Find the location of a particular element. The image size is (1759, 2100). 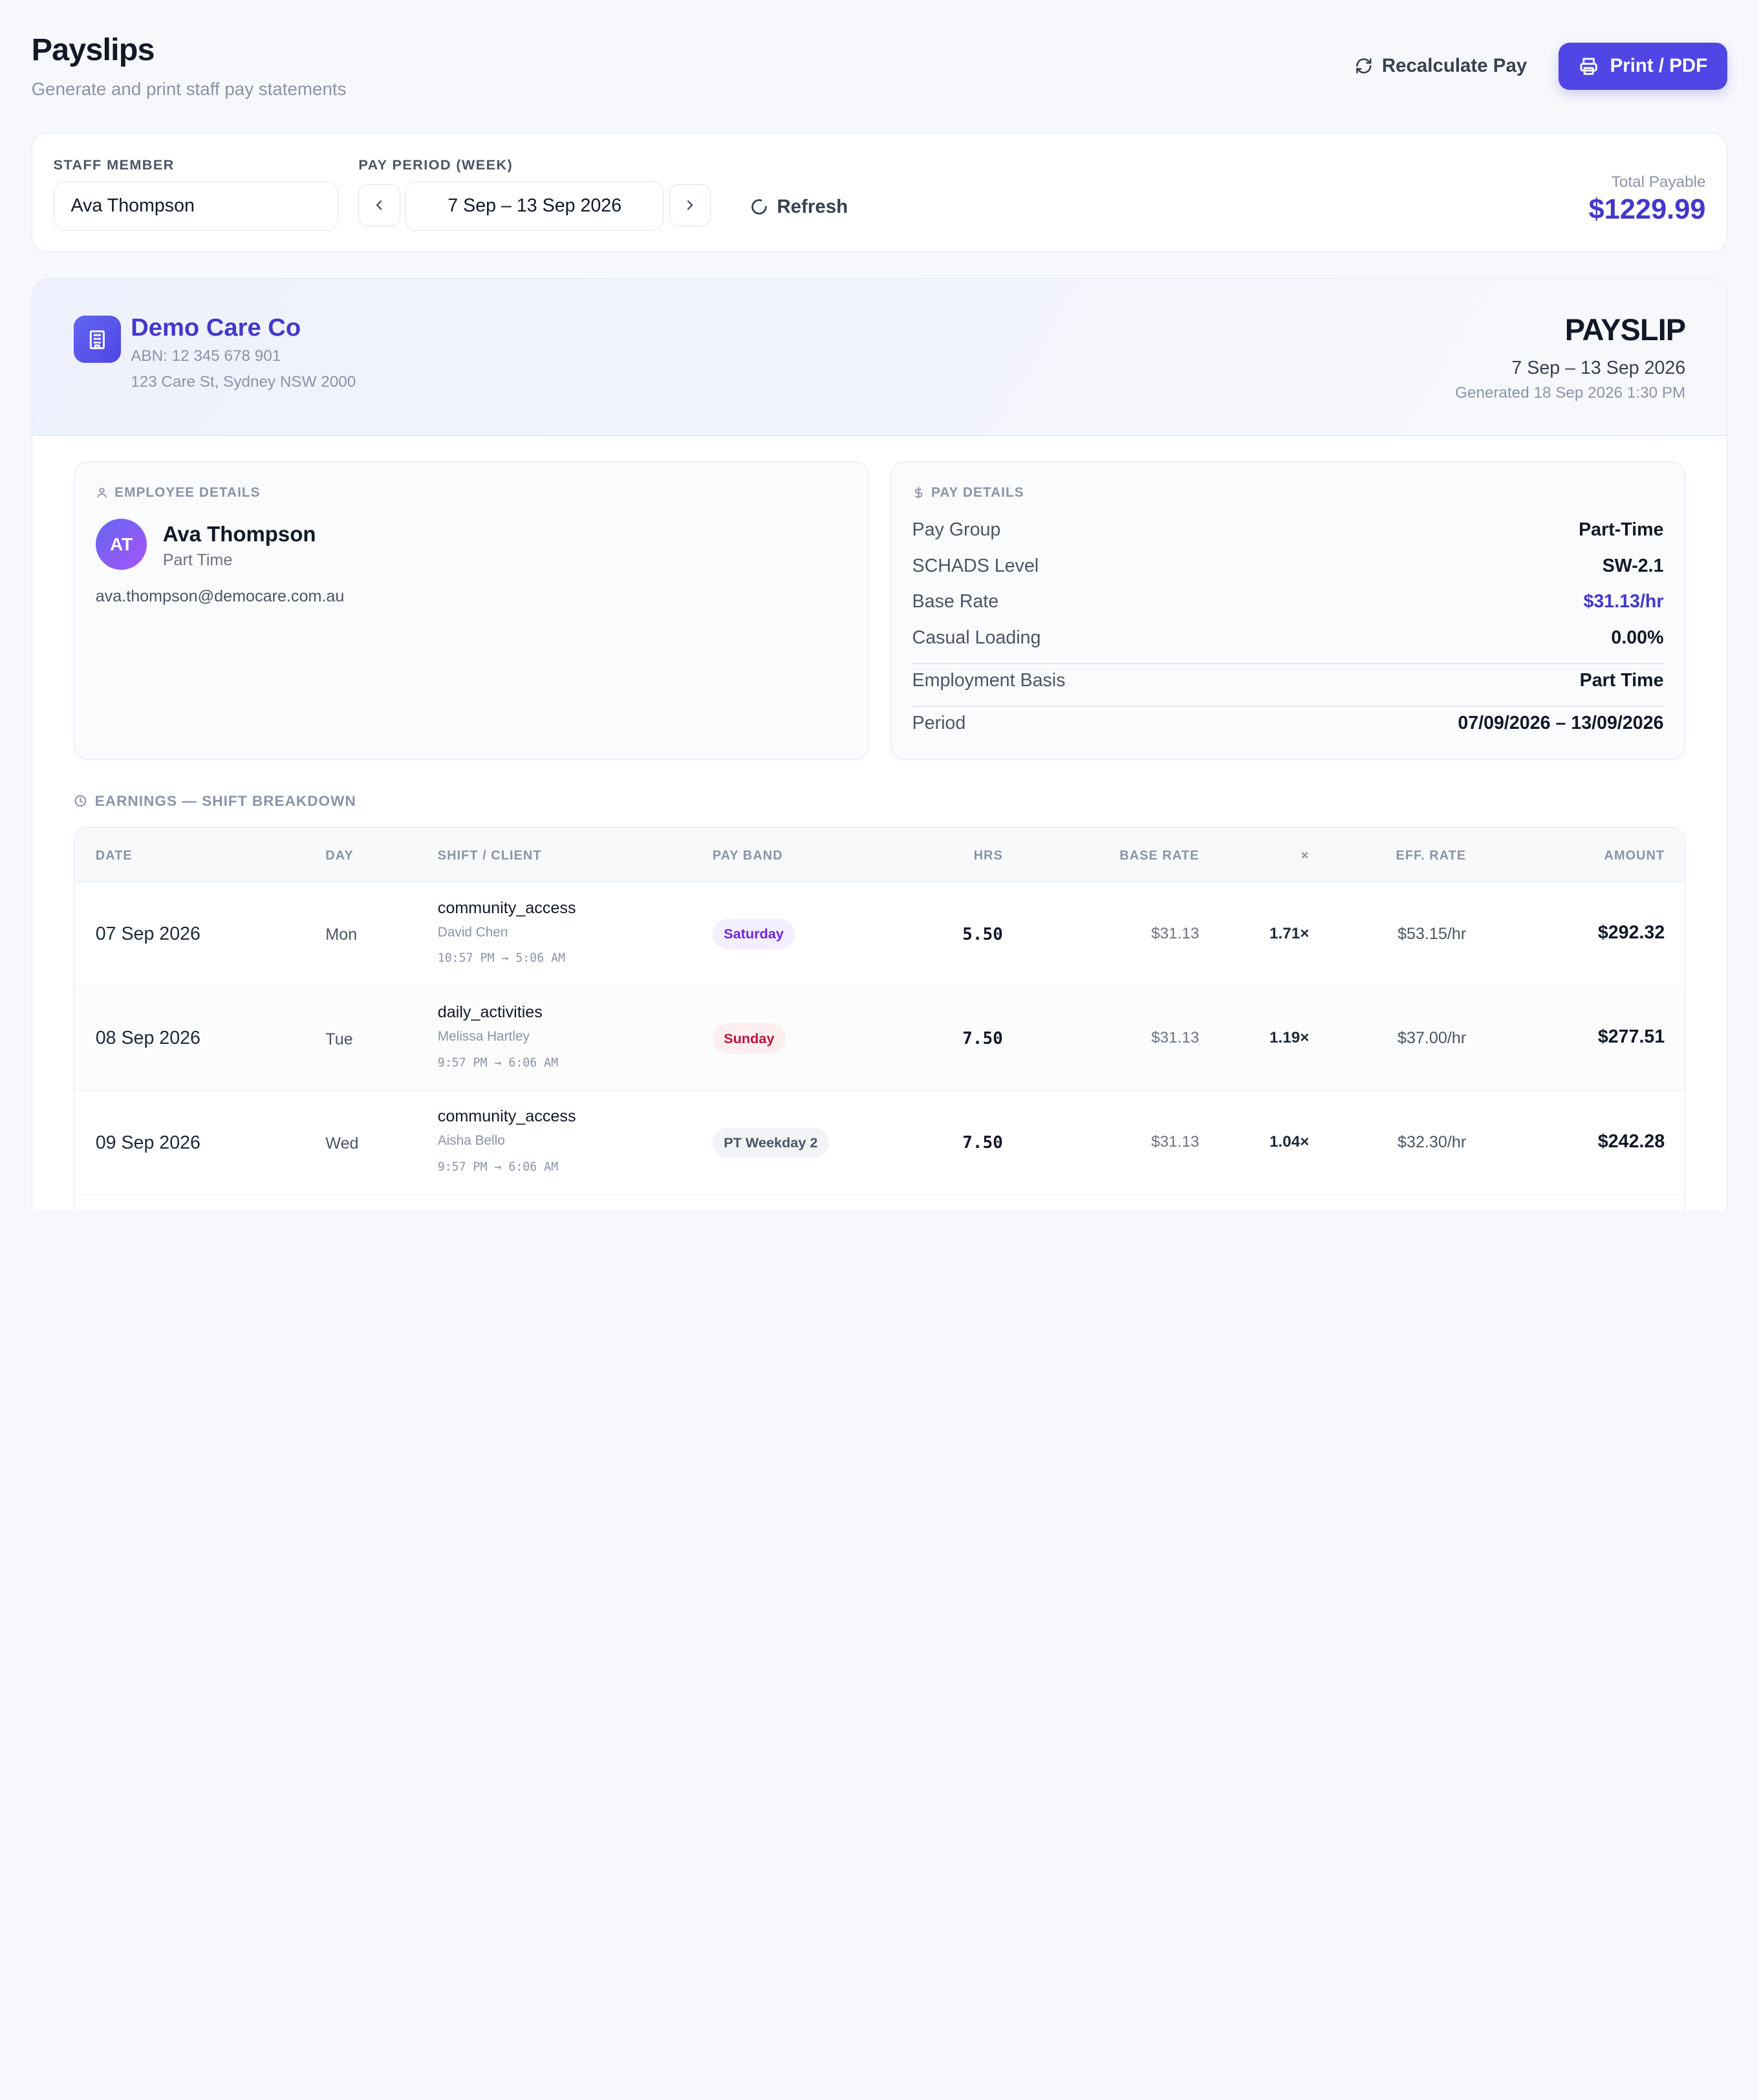

clock-icon is located at coordinates (80, 801).